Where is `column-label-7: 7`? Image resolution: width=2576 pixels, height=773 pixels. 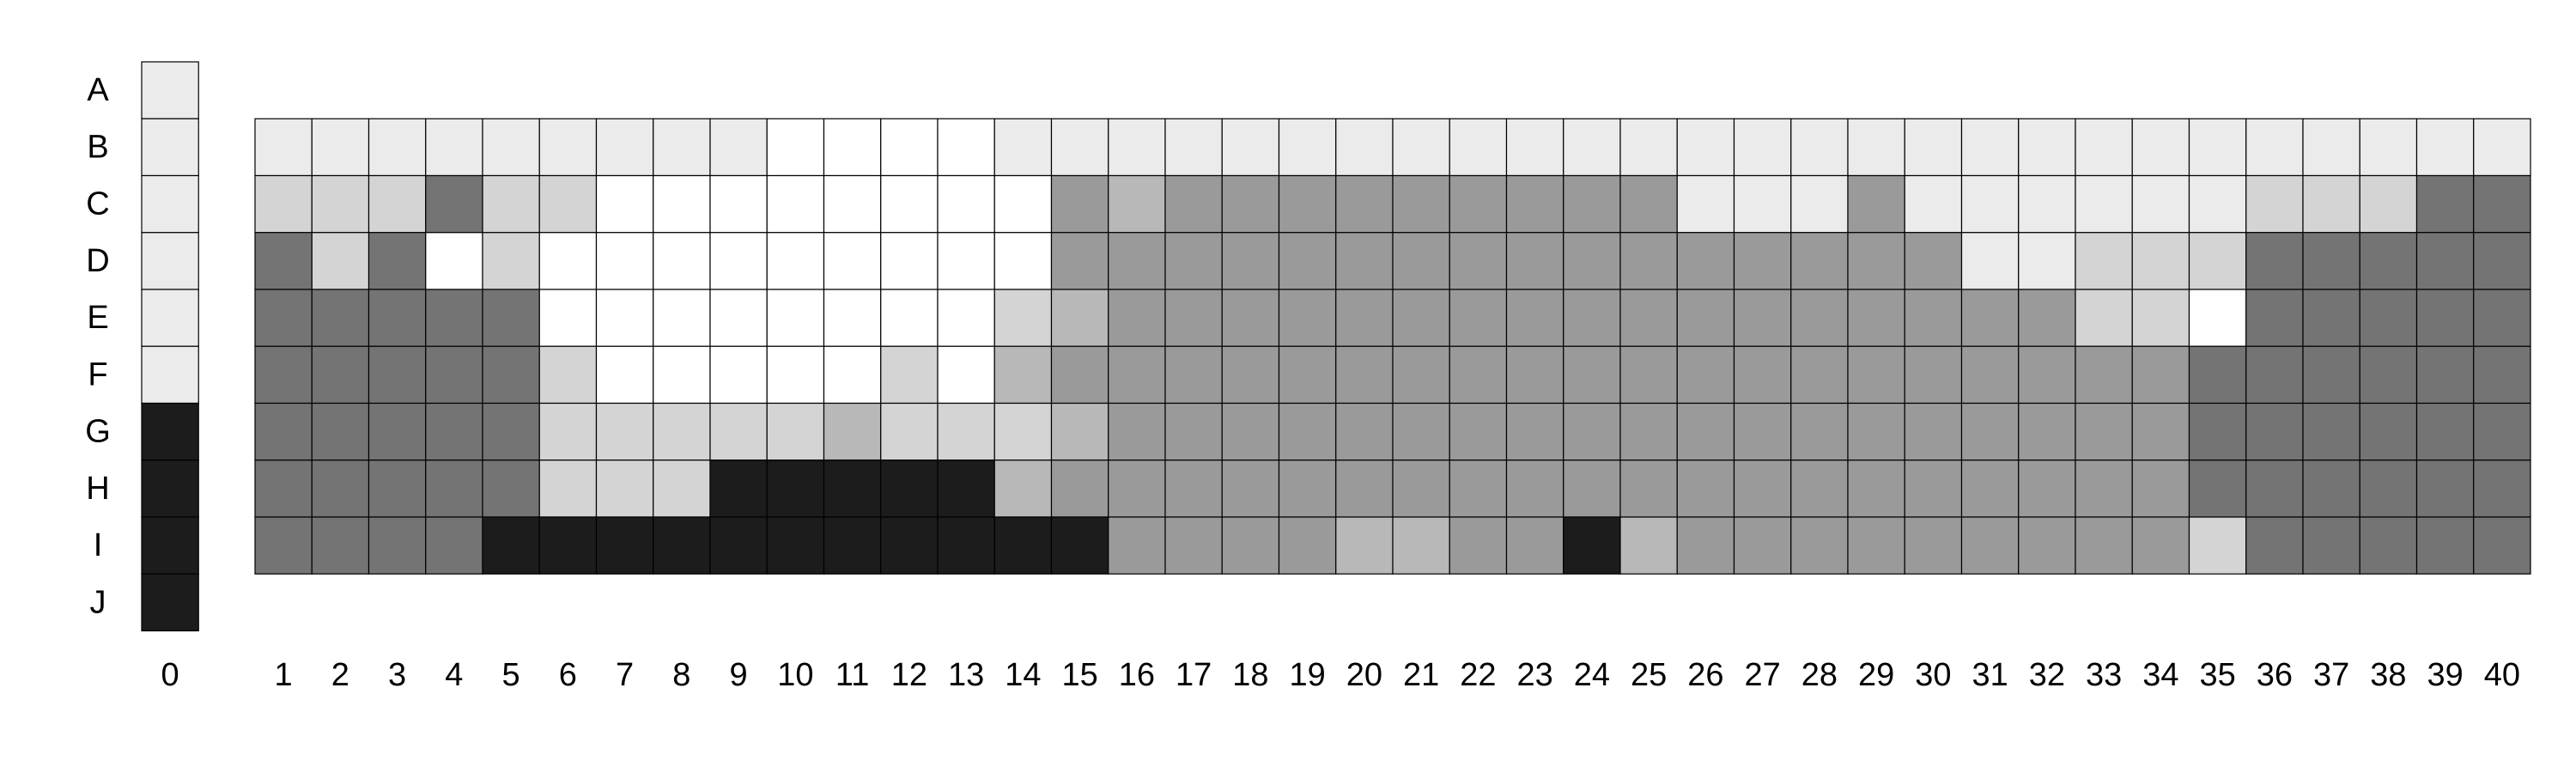 column-label-7: 7 is located at coordinates (625, 675).